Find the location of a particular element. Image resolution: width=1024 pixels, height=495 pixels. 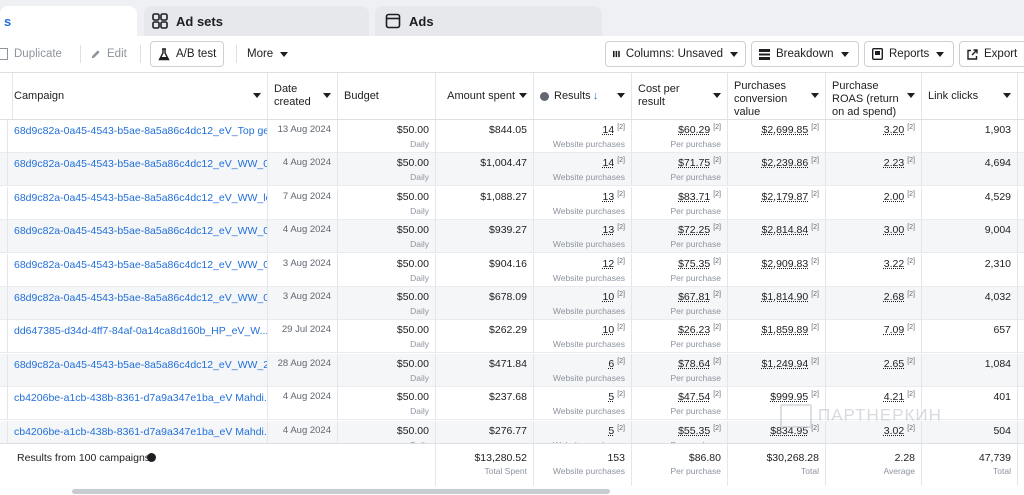

purchases-value: $2,239.86 is located at coordinates (784, 163).